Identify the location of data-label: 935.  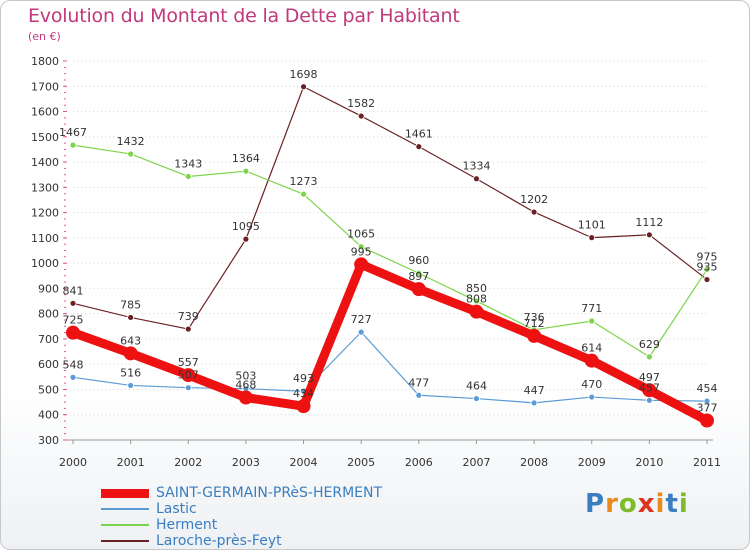
(707, 267).